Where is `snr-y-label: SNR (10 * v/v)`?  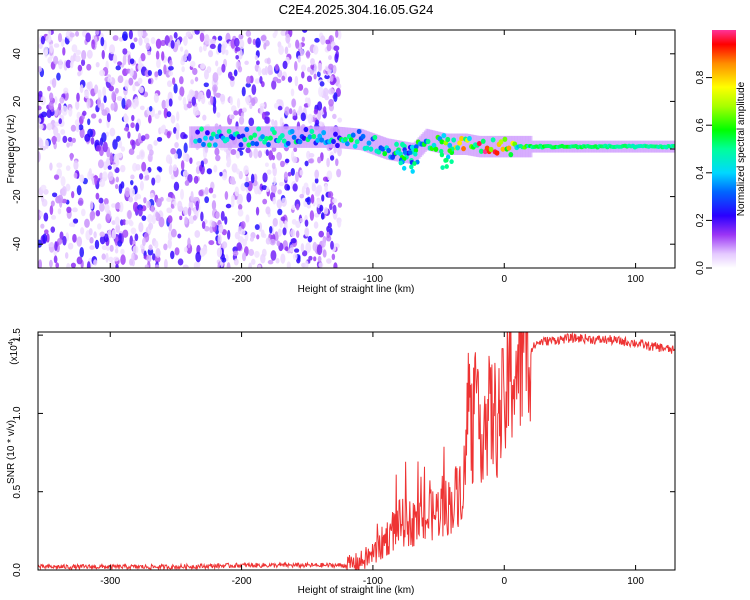 snr-y-label: SNR (10 * v/v) is located at coordinates (11, 452).